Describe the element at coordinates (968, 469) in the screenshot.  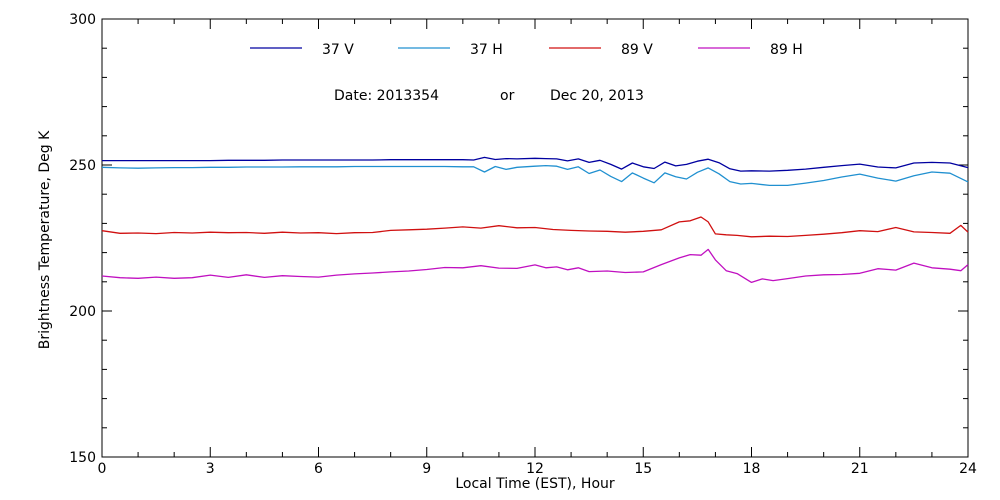
I see `x-tick-label: 24` at that location.